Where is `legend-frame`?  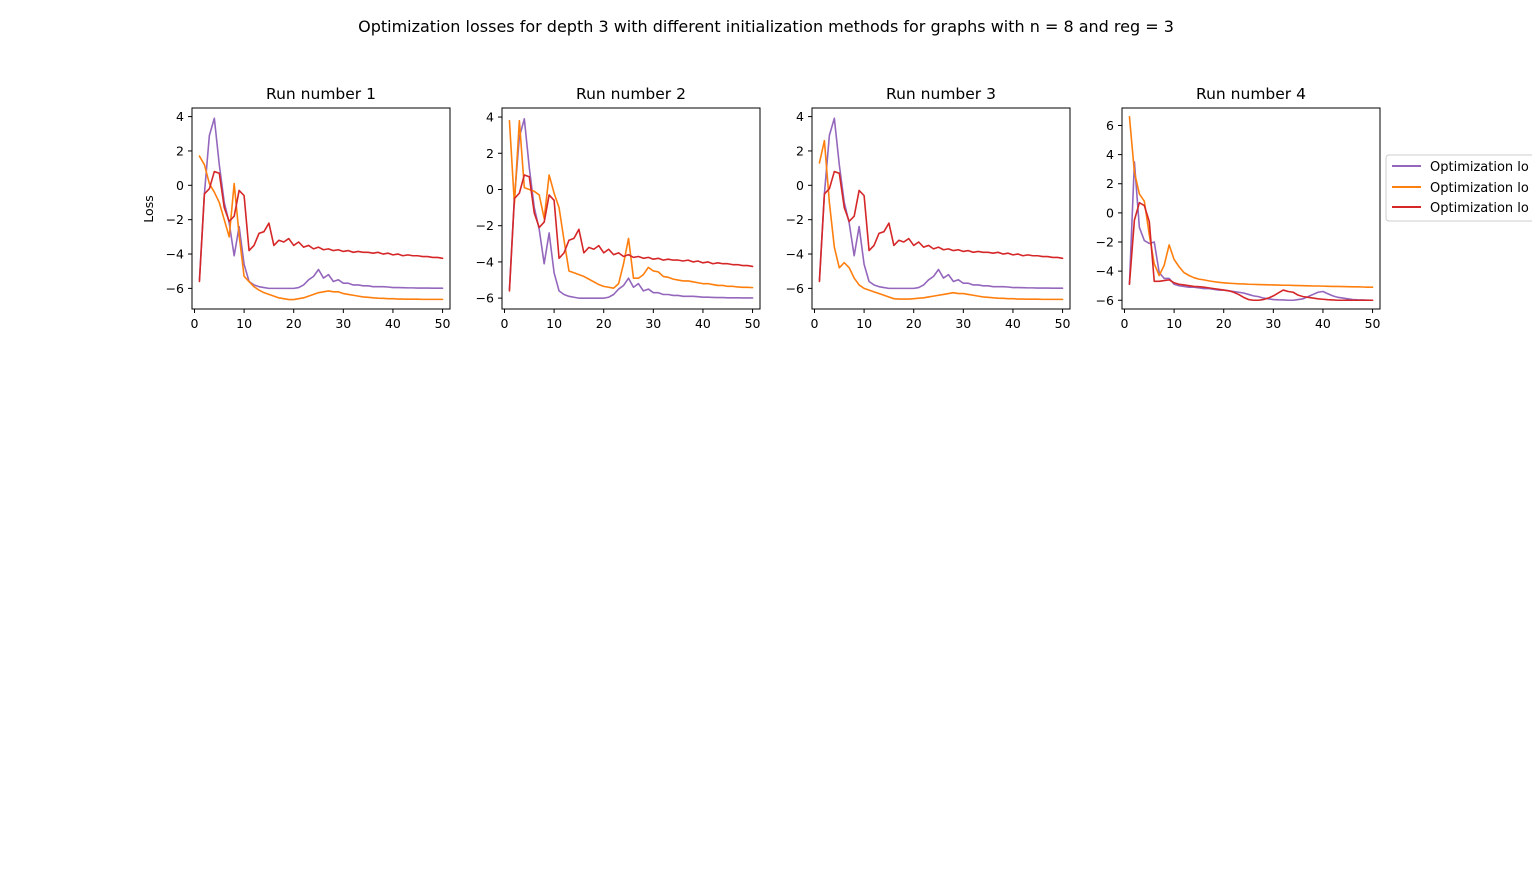
legend-frame is located at coordinates (1458, 188).